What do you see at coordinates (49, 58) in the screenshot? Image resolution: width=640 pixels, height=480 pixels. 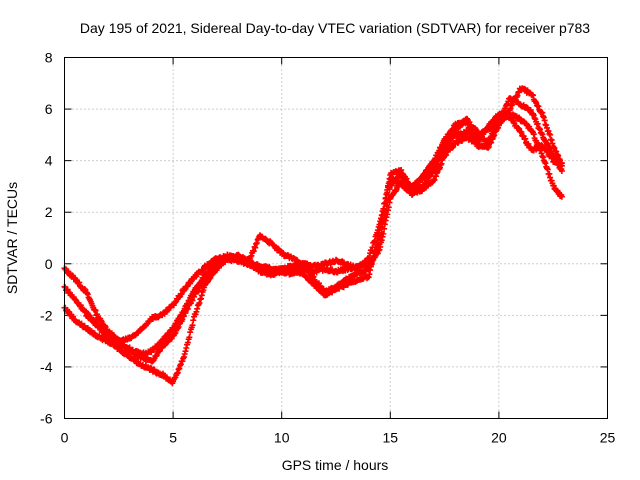 I see `y-tick-label: 8` at bounding box center [49, 58].